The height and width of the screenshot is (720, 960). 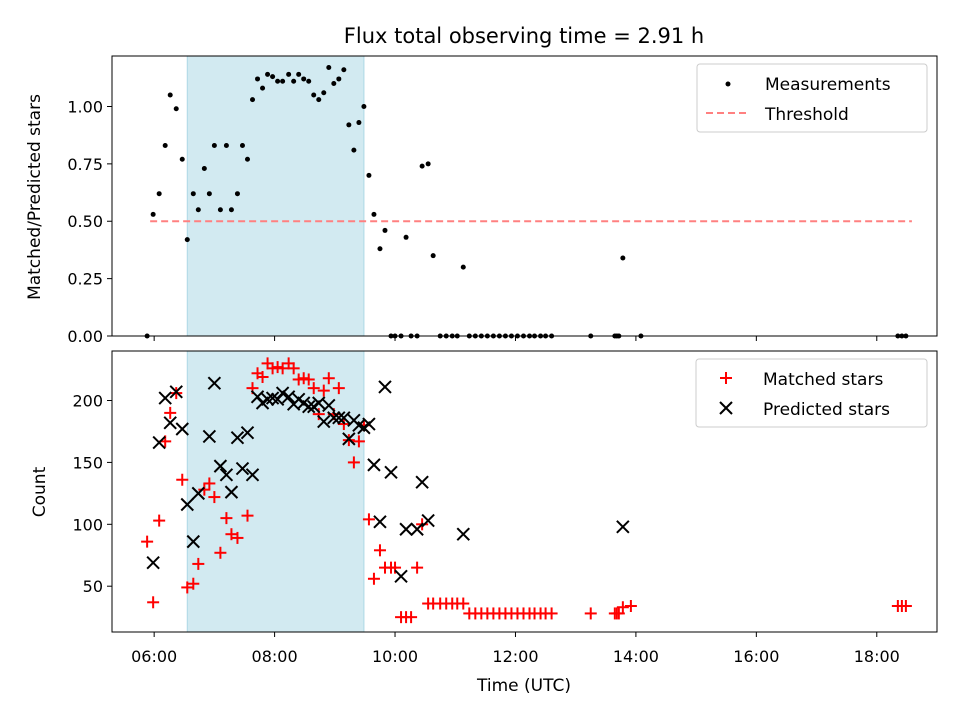 I want to click on x-tick-label: 14:00, so click(x=636, y=656).